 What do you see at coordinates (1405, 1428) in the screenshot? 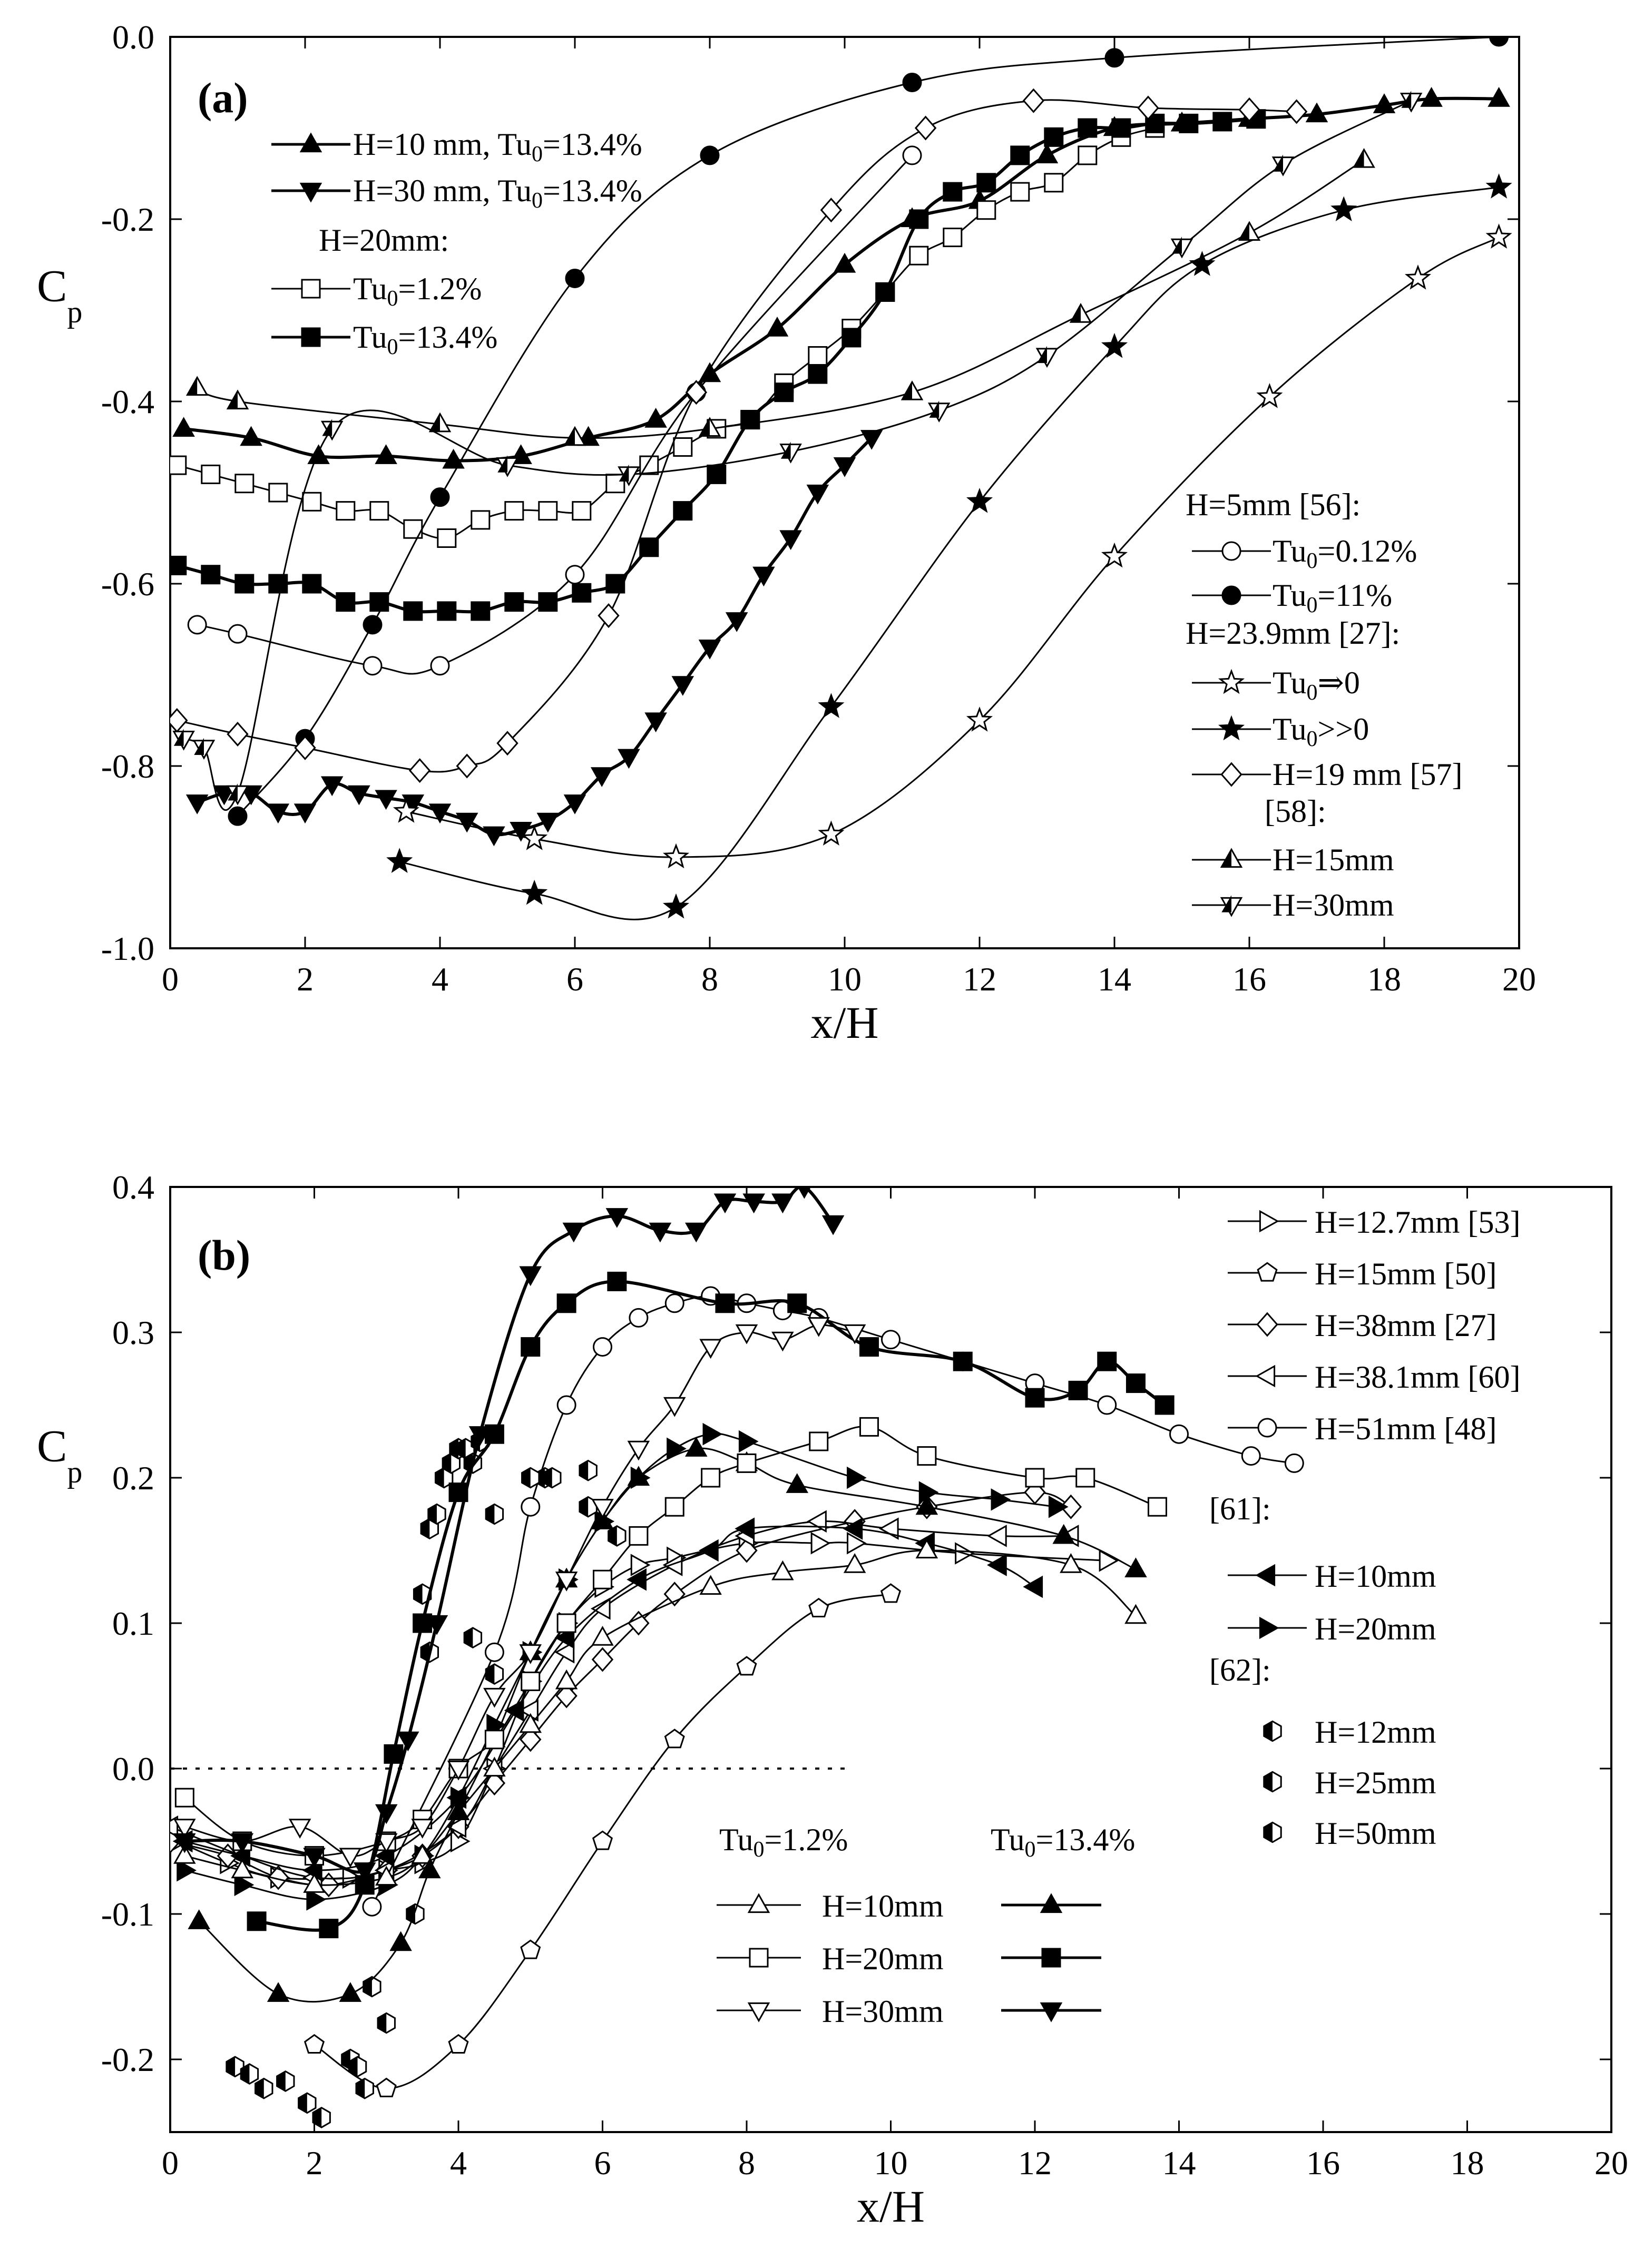
I see `legend-label: H=51mm [48]` at bounding box center [1405, 1428].